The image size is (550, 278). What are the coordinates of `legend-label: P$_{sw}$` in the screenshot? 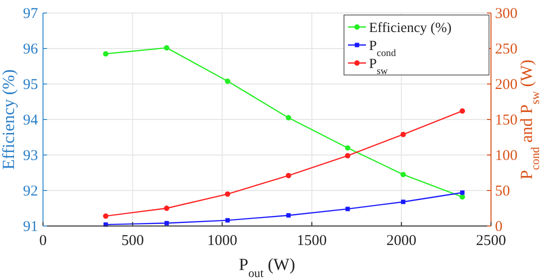 It's located at (379, 66).